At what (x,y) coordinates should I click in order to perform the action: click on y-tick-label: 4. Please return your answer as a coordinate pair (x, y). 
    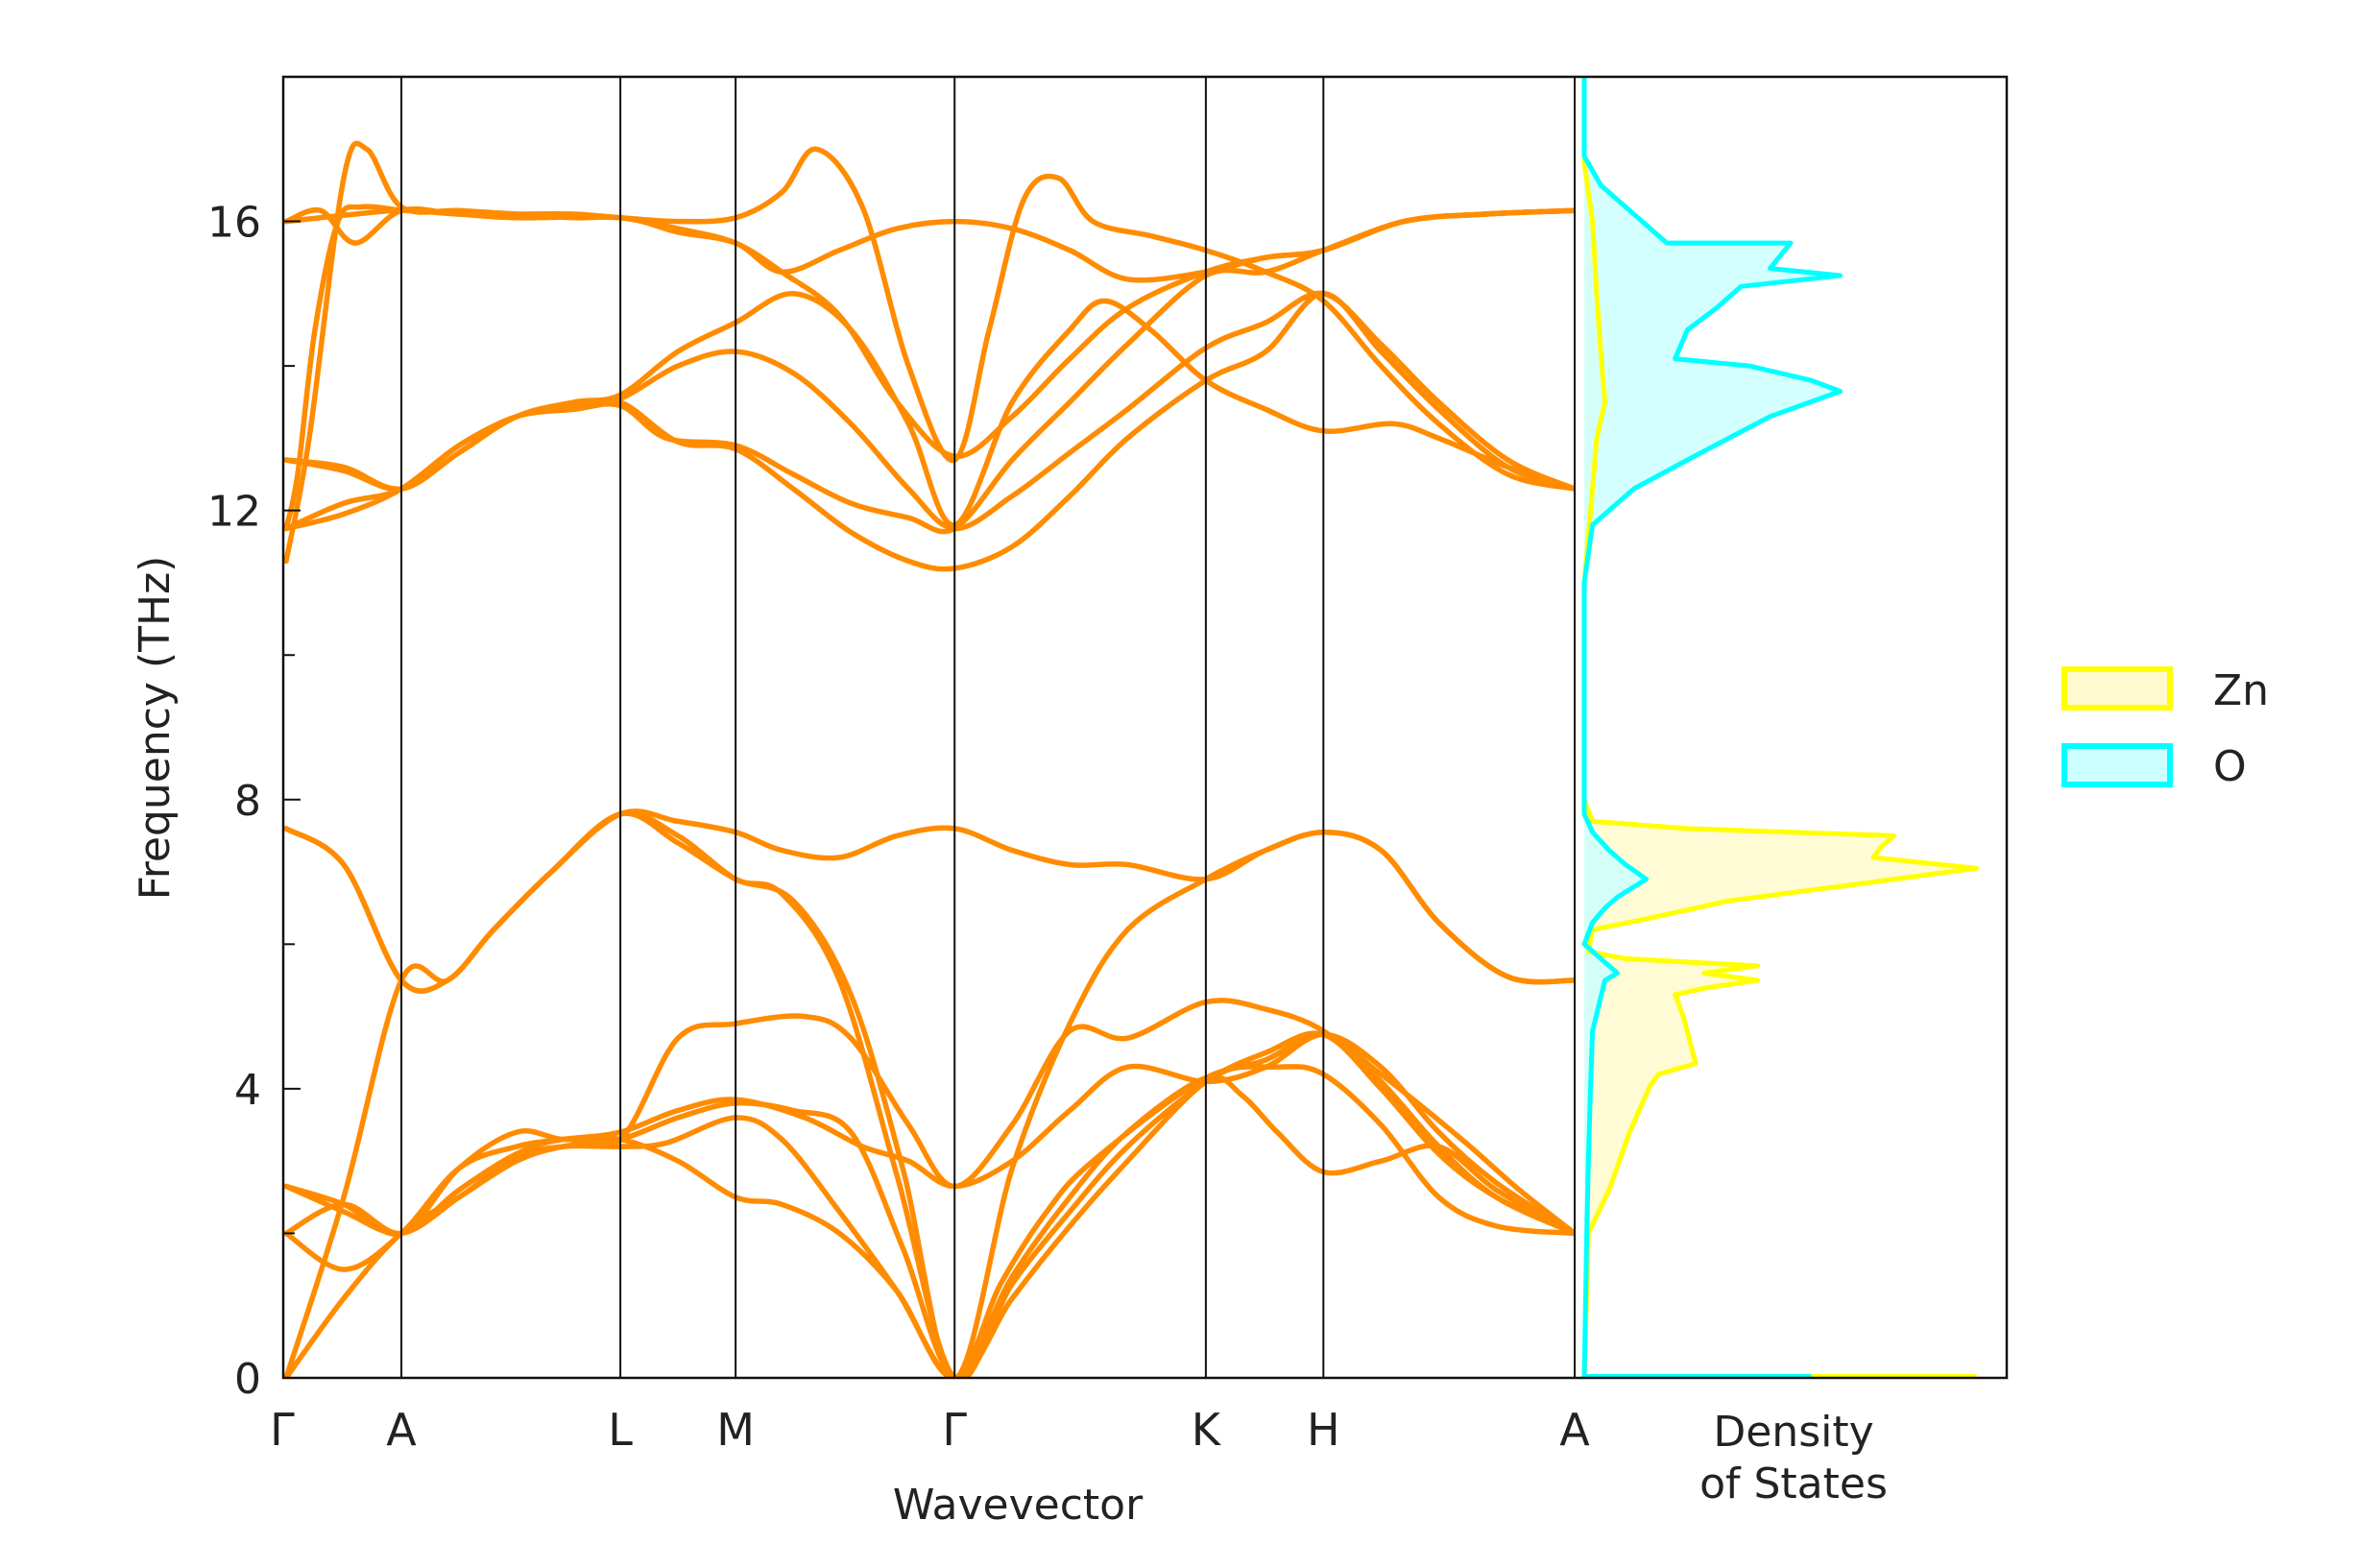
    Looking at the image, I should click on (248, 1090).